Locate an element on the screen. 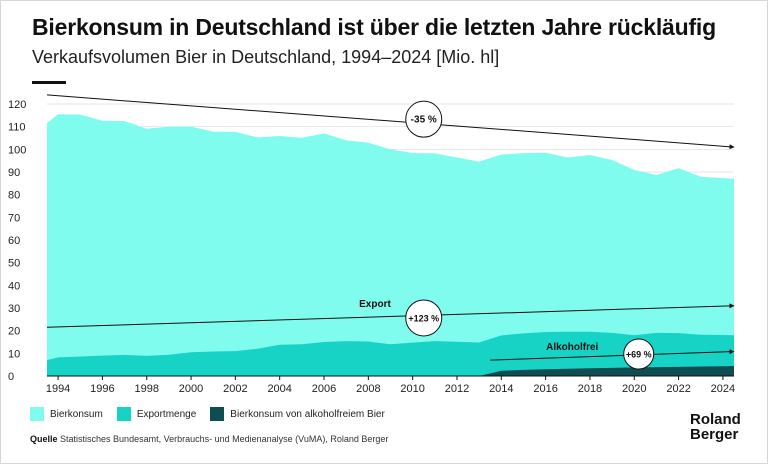  trend-text-label: Alkoholfrei is located at coordinates (572, 347).